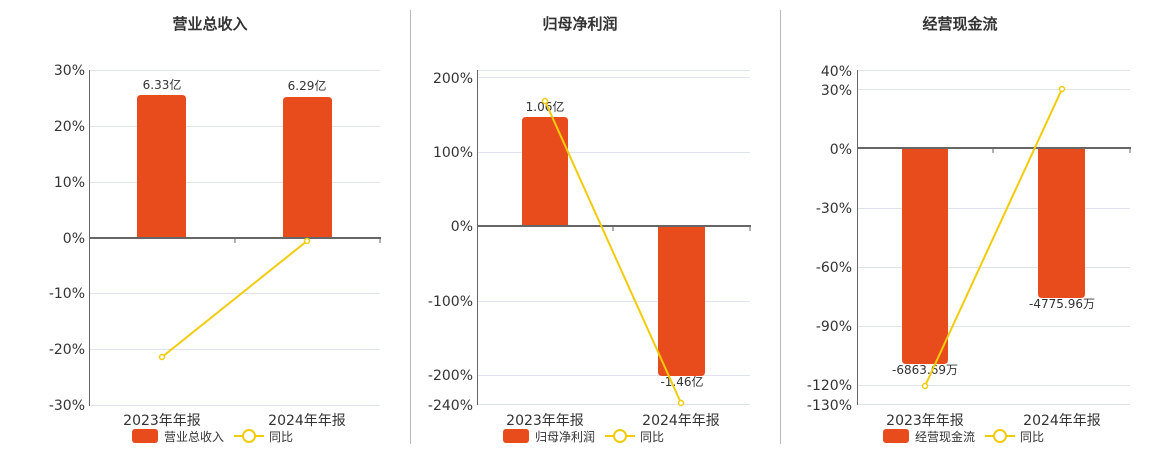 The image size is (1160, 450). What do you see at coordinates (453, 153) in the screenshot?
I see `svg-text: 100%` at bounding box center [453, 153].